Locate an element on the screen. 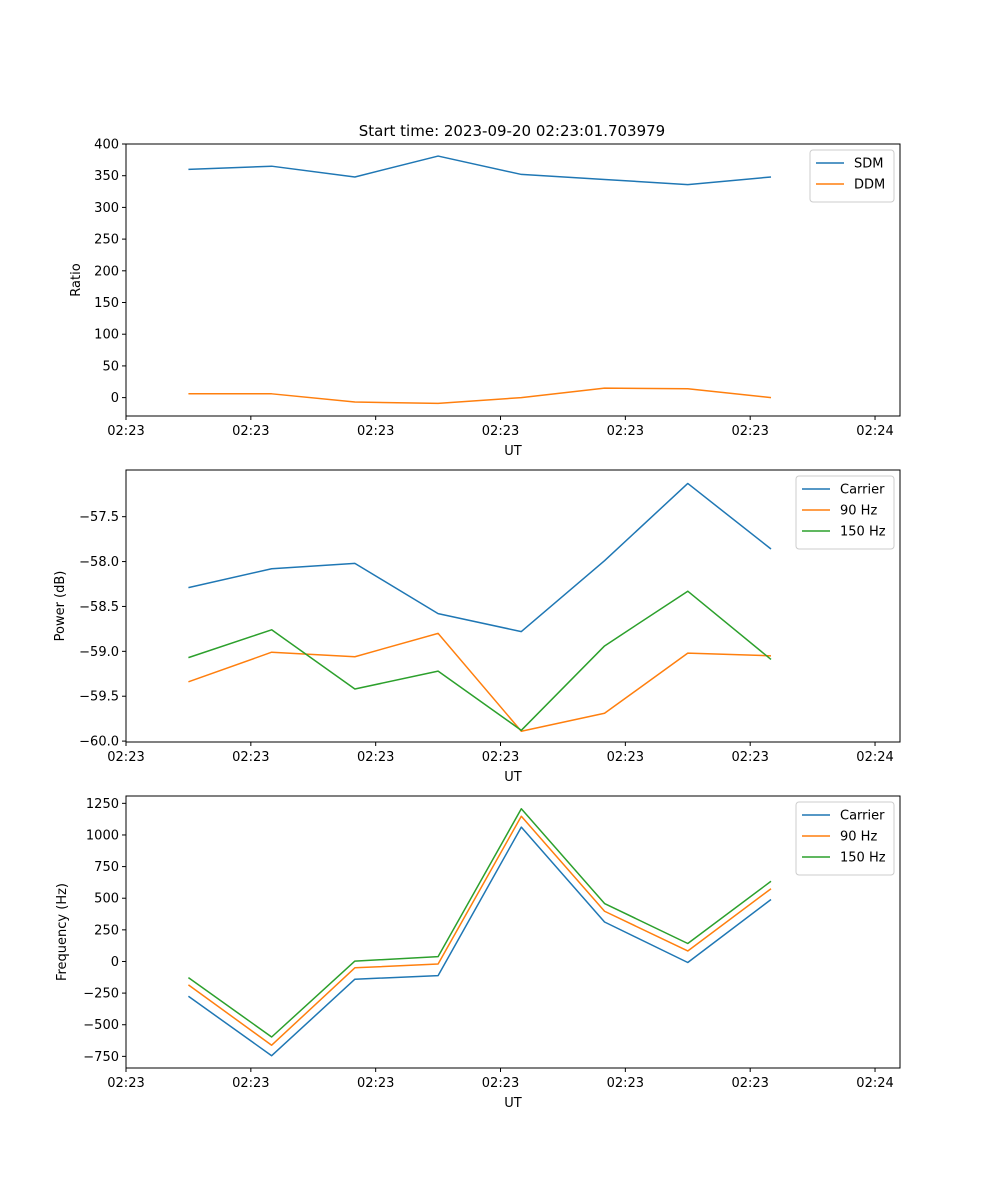 The height and width of the screenshot is (1200, 1000). y-tick-label: −59.0 is located at coordinates (99, 652).